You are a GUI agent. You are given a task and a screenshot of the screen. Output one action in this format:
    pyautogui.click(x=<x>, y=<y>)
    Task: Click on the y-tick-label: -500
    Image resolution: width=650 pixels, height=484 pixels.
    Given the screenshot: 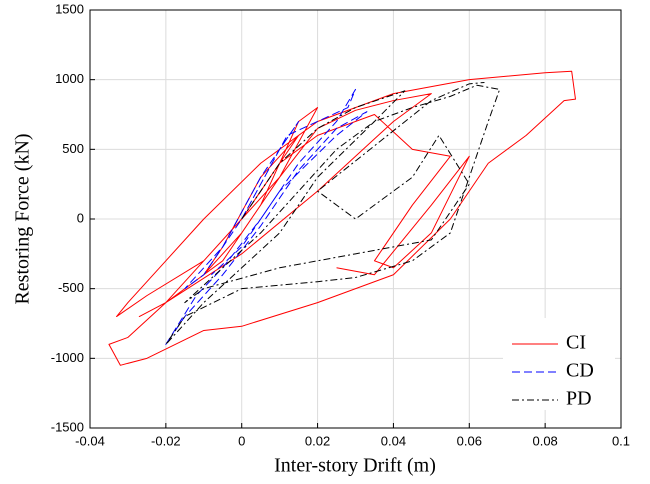 What is the action you would take?
    pyautogui.click(x=71, y=287)
    